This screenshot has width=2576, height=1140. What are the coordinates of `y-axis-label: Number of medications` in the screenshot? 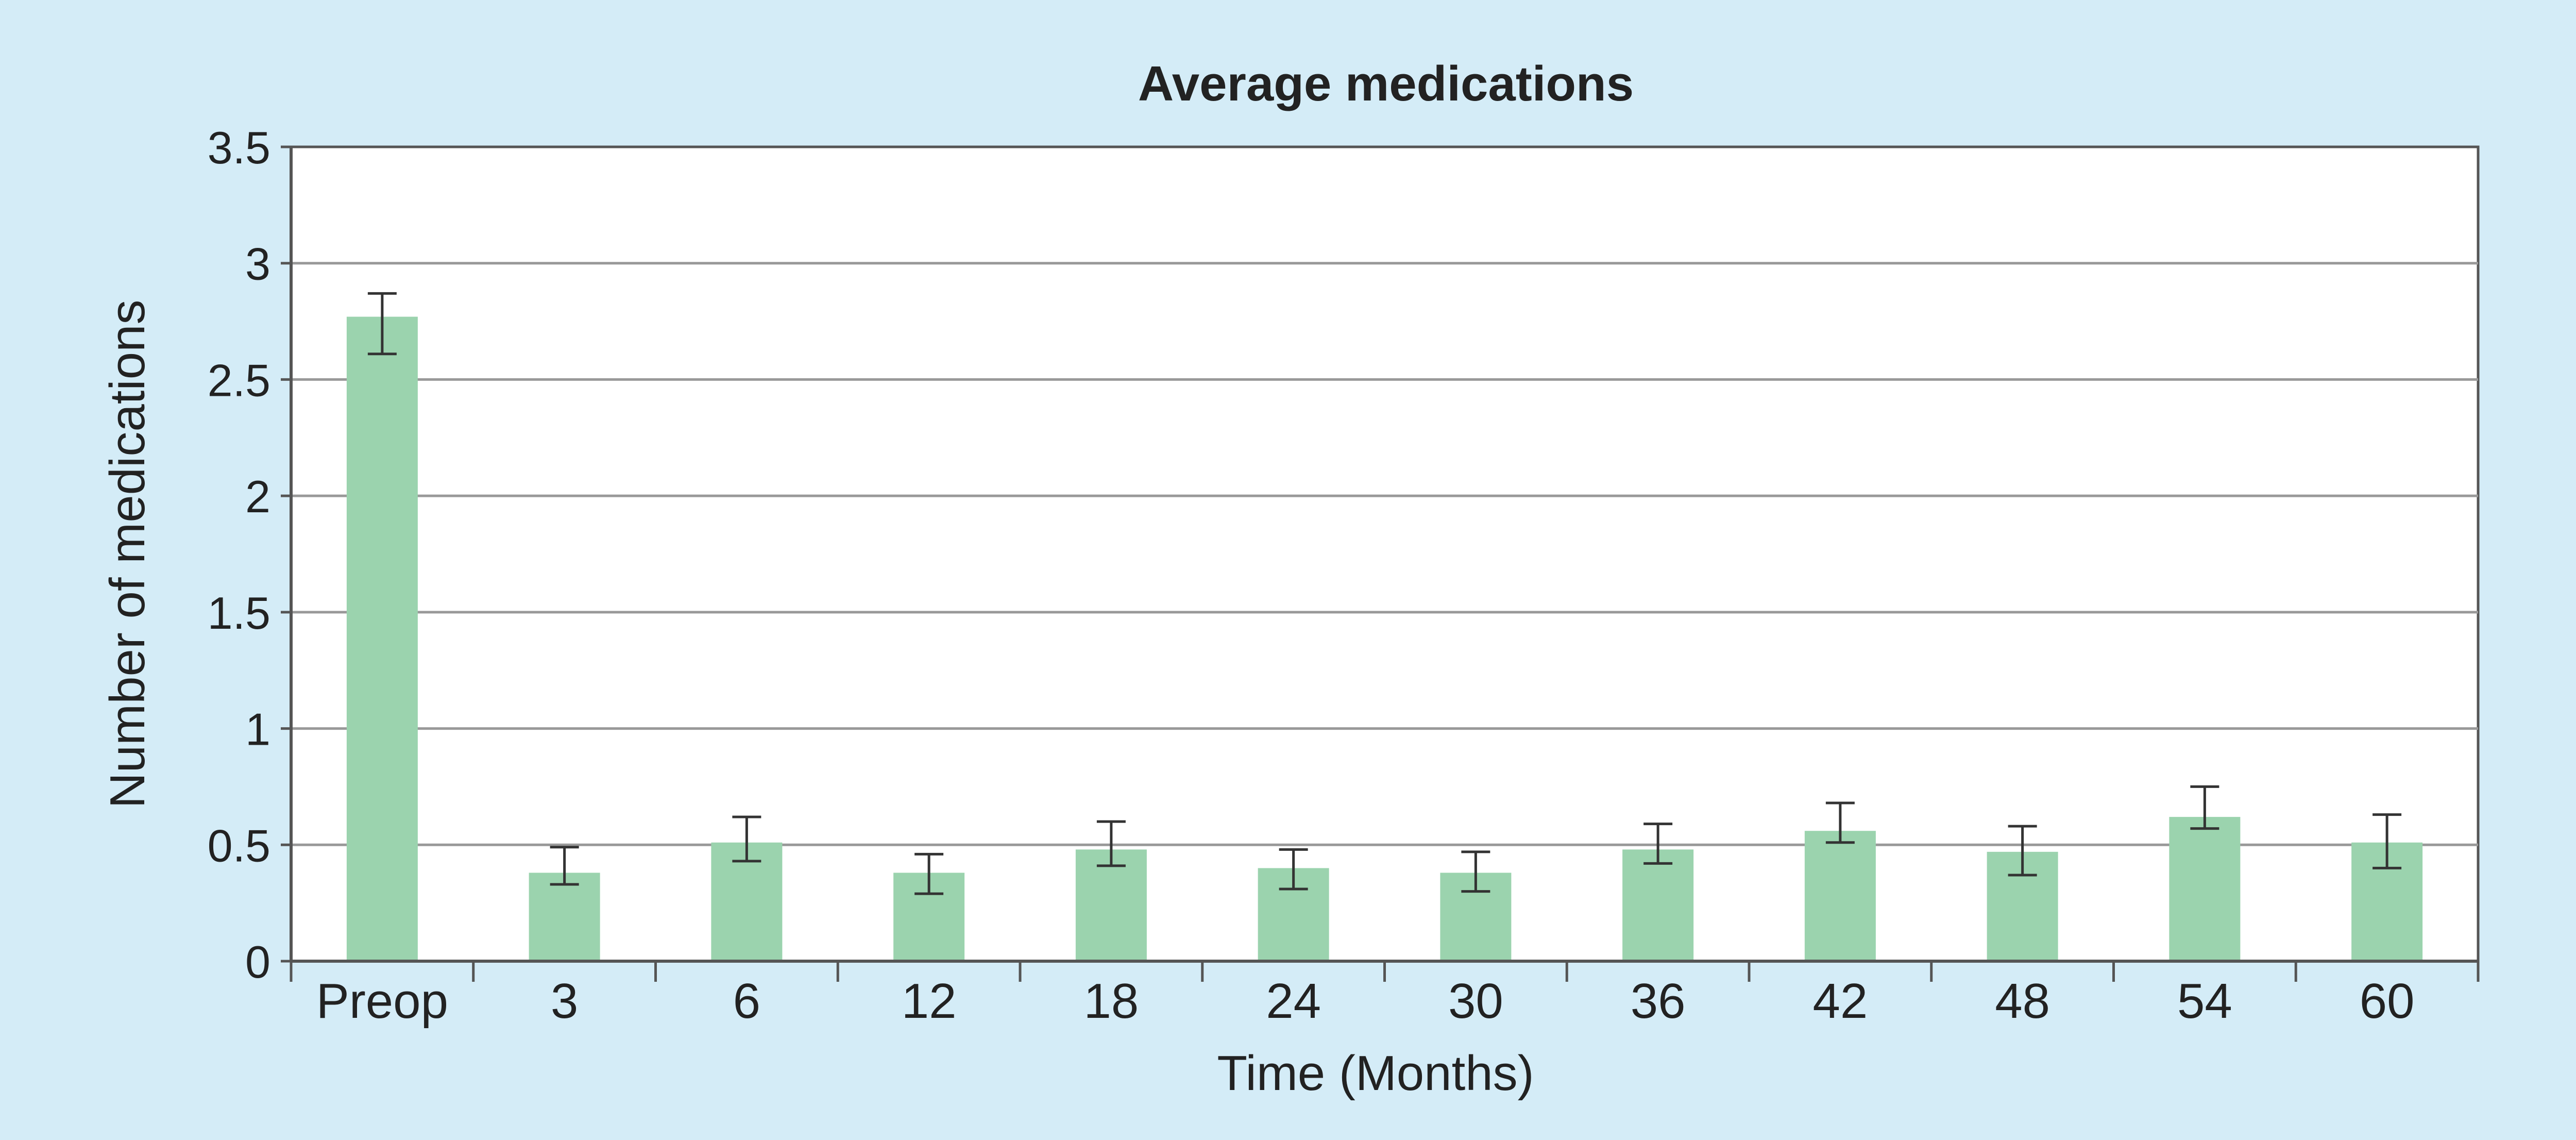 It's located at (127, 553).